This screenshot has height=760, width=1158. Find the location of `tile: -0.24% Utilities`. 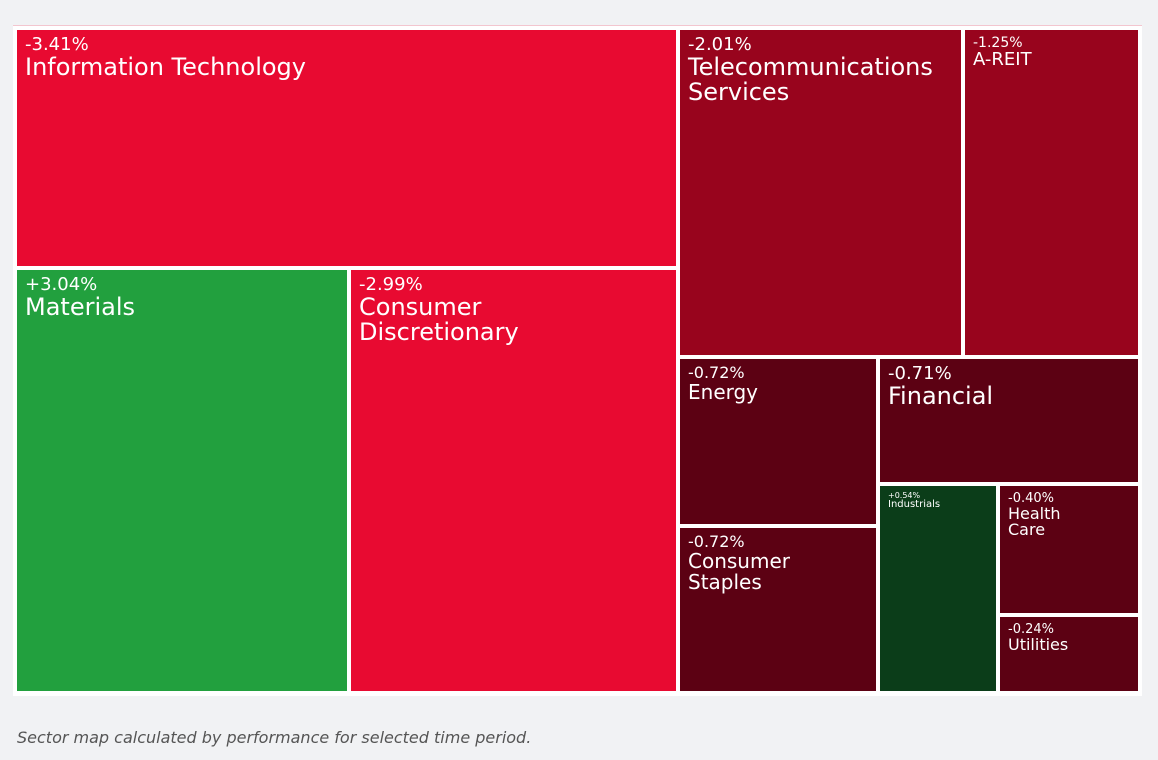

tile: -0.24% Utilities is located at coordinates (1069, 654).